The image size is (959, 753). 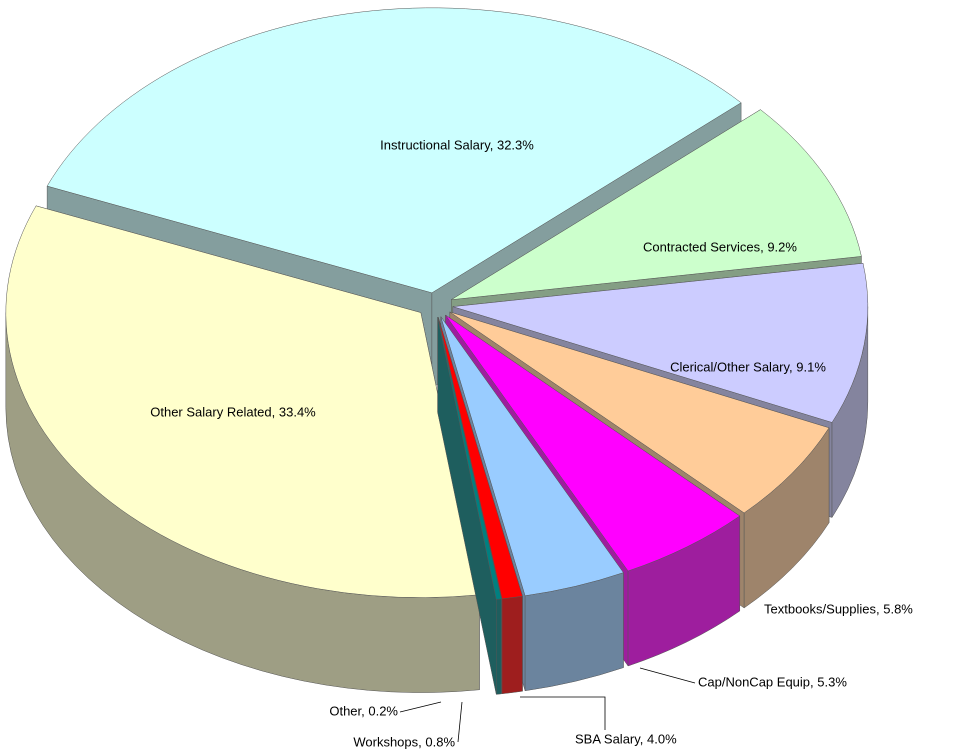 What do you see at coordinates (838, 608) in the screenshot?
I see `data-label: Textbooks/Supplies, 5.8%` at bounding box center [838, 608].